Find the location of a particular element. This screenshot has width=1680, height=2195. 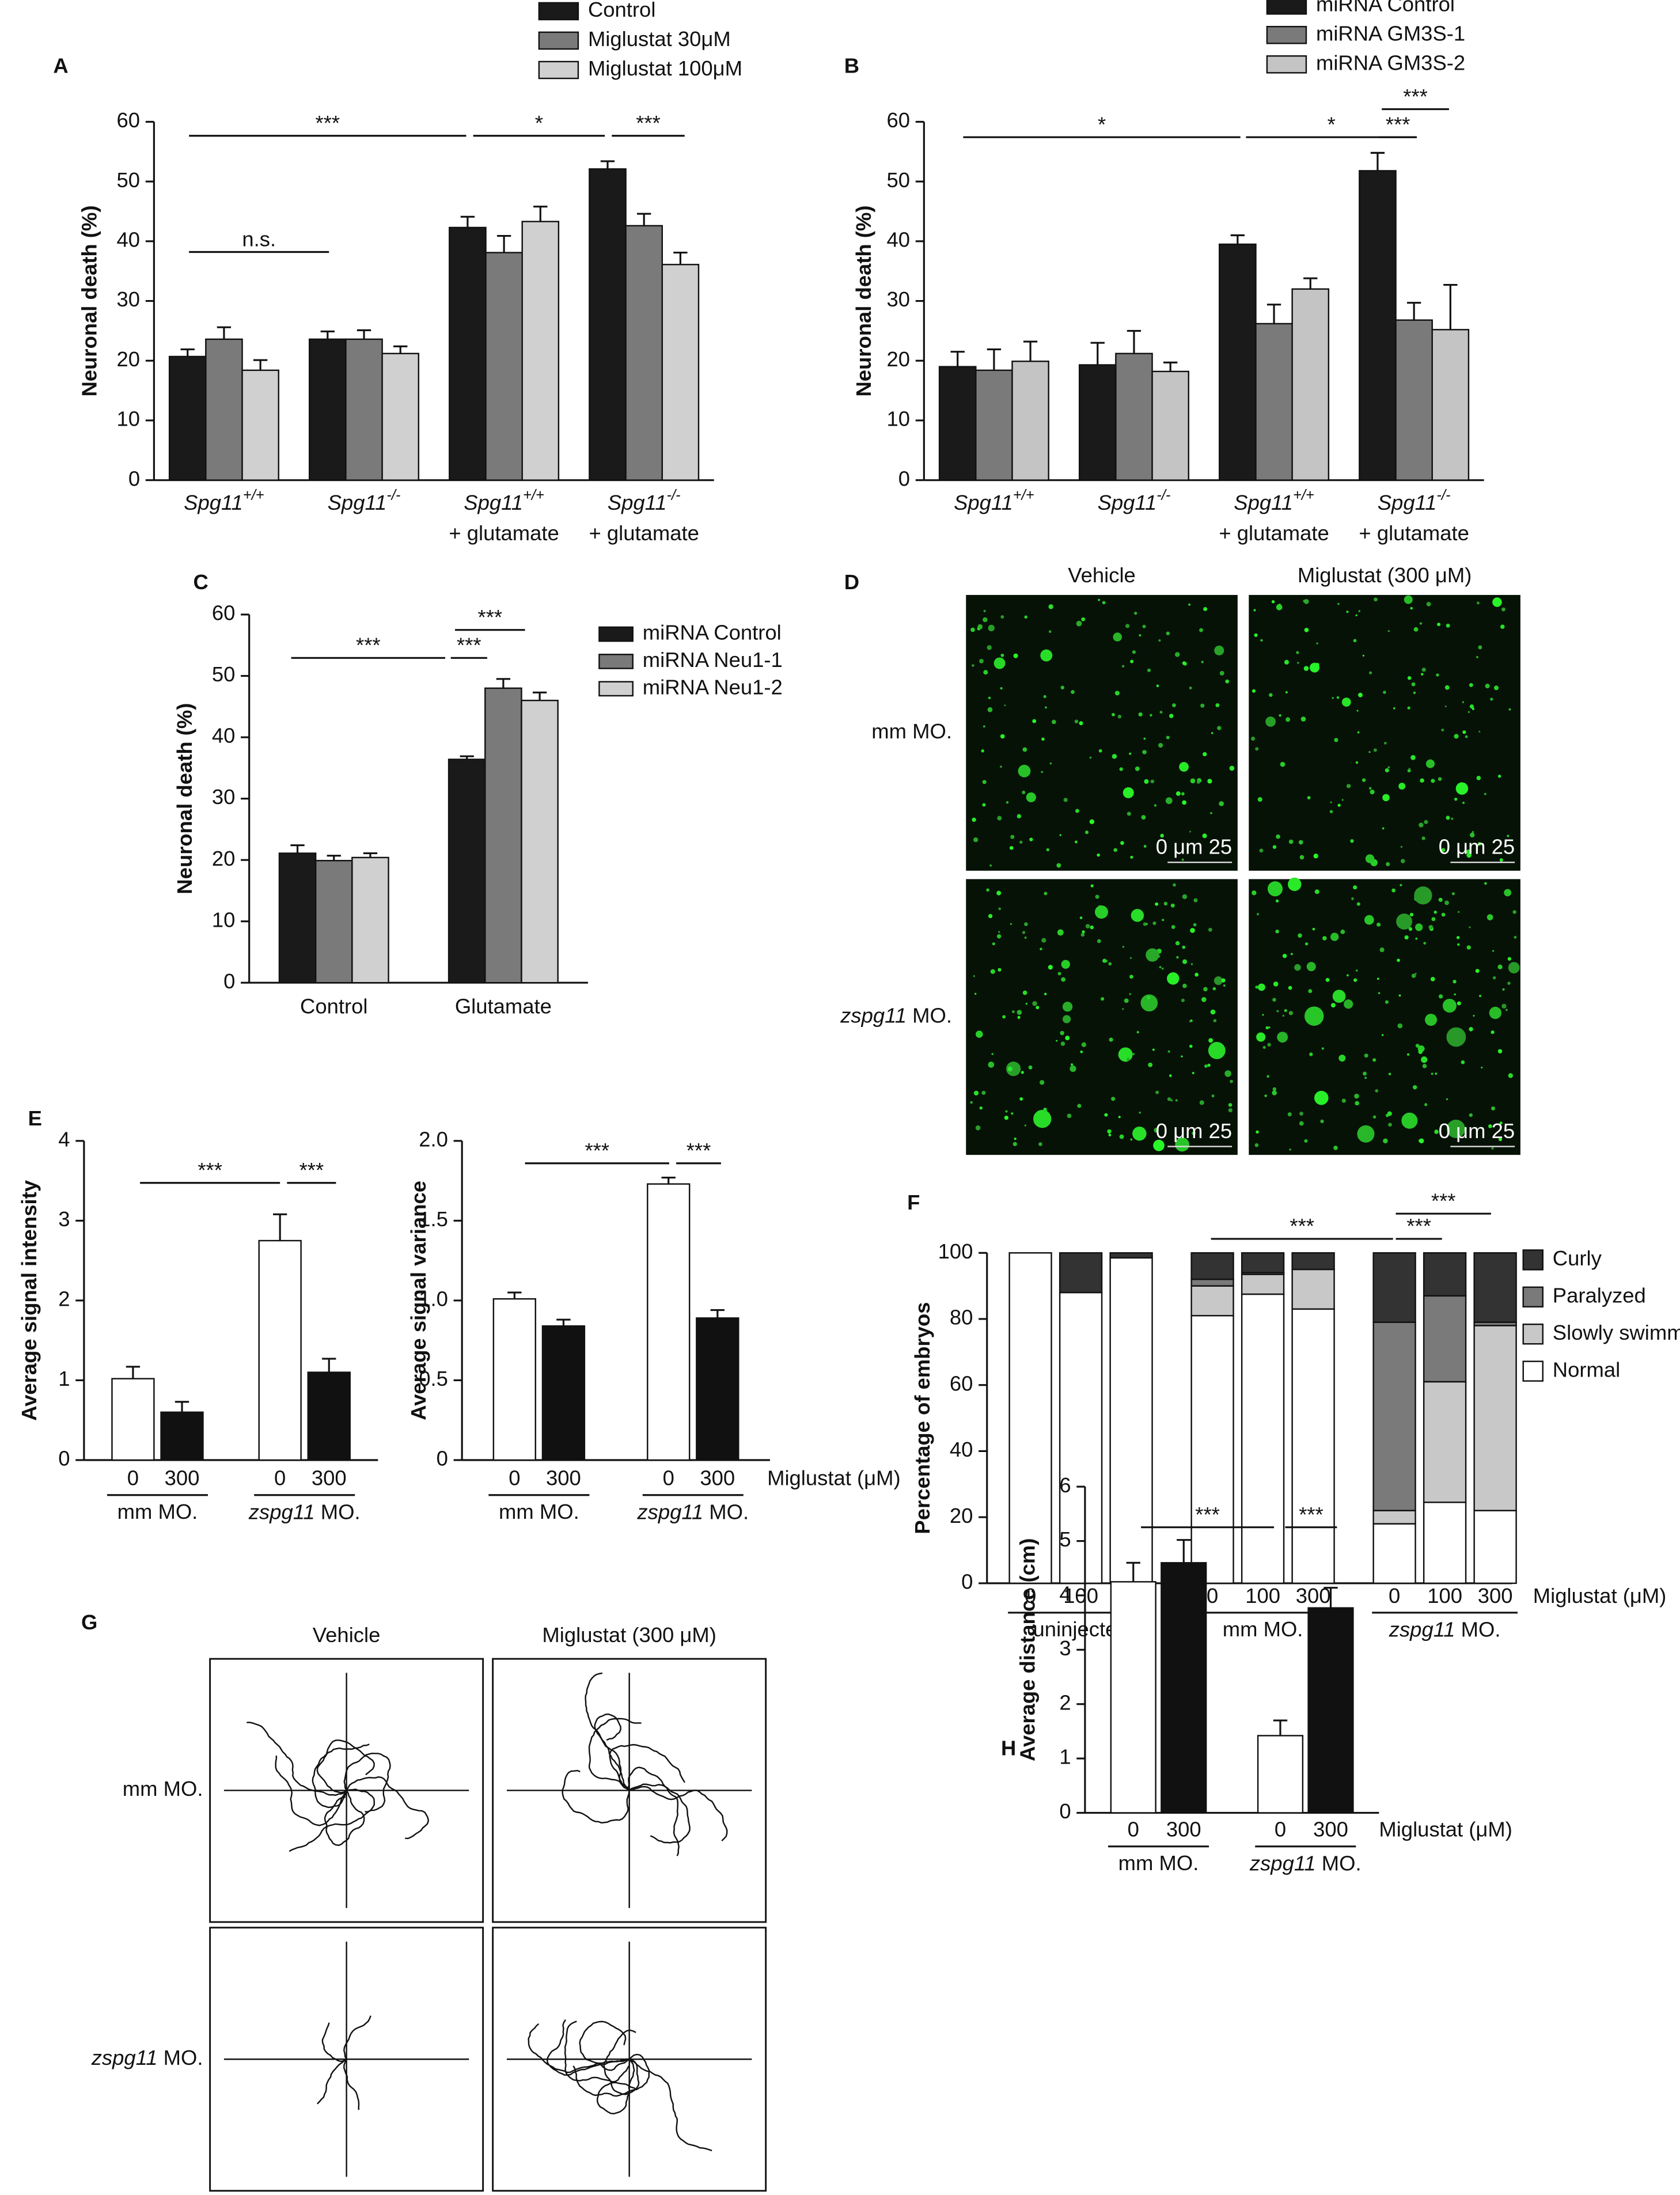

y-tick-label: 80 is located at coordinates (961, 1318).